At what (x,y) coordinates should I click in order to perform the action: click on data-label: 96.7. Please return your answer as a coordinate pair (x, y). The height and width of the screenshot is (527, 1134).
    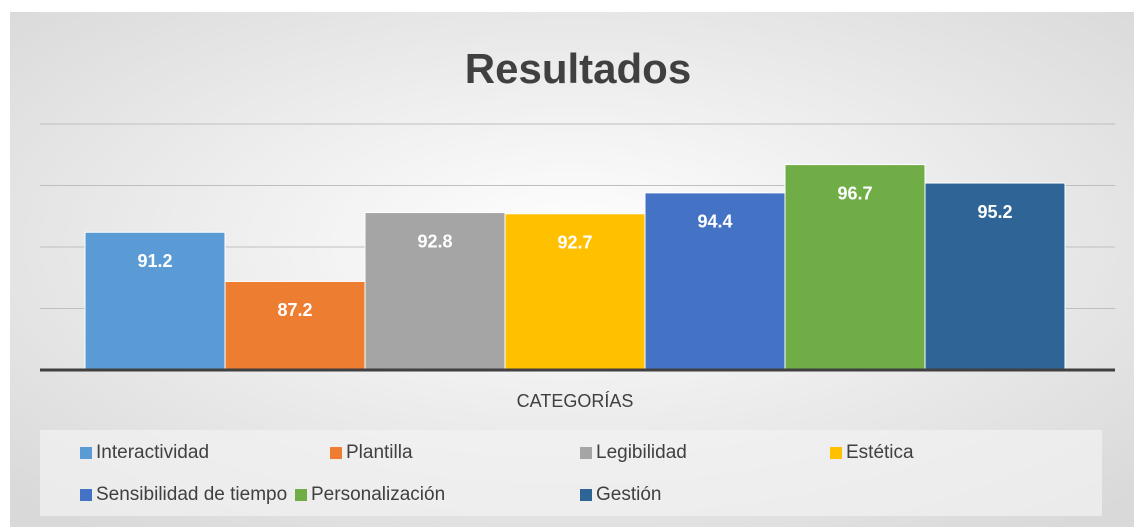
    Looking at the image, I should click on (854, 193).